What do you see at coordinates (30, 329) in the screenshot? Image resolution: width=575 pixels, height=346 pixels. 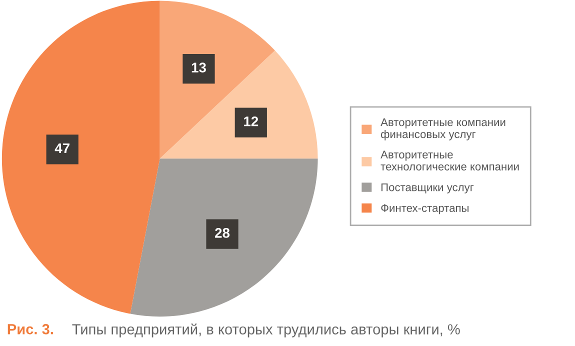 I see `text: Рис. 3.` at bounding box center [30, 329].